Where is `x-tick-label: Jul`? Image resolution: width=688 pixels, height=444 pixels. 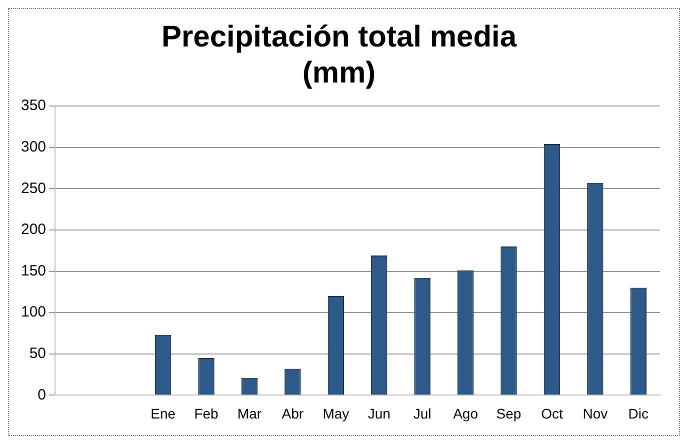 x-tick-label: Jul is located at coordinates (422, 413).